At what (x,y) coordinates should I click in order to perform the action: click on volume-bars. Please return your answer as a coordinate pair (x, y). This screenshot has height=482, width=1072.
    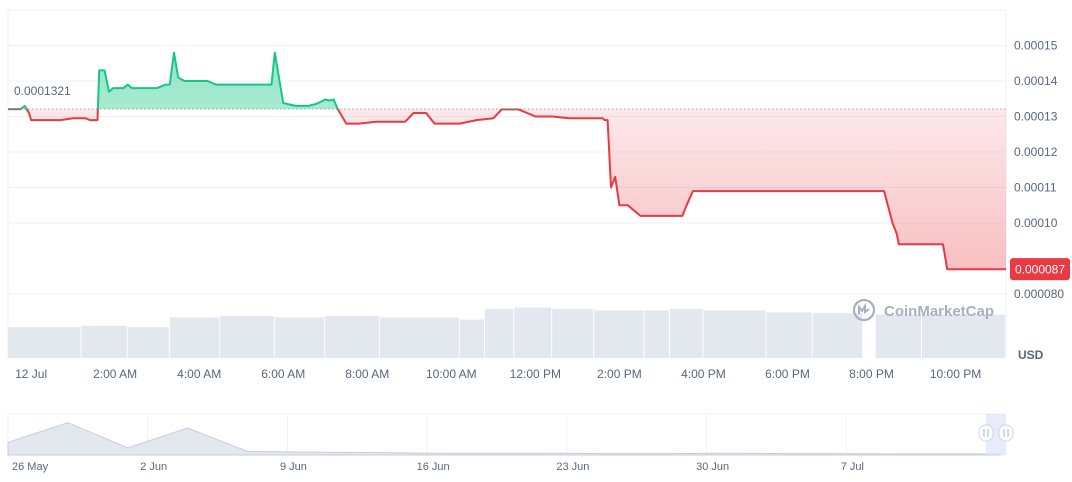
    Looking at the image, I should click on (506, 332).